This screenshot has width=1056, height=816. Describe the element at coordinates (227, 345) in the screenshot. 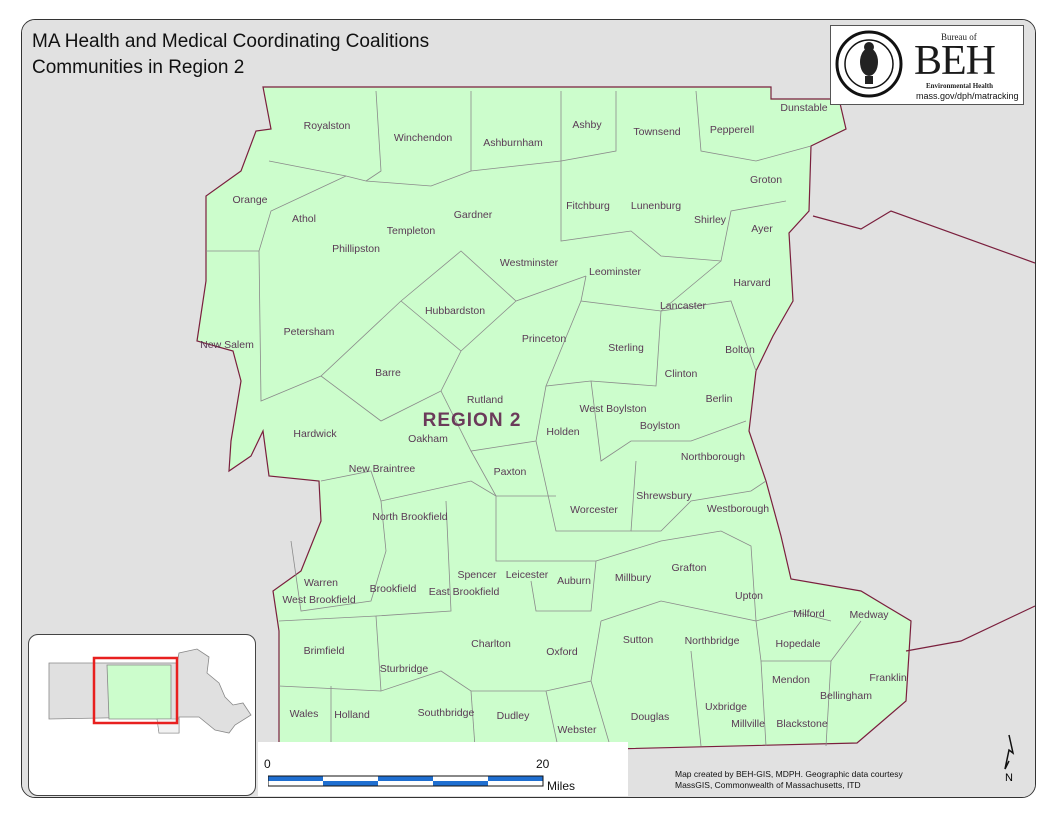

I see `town-label: New Salem` at that location.